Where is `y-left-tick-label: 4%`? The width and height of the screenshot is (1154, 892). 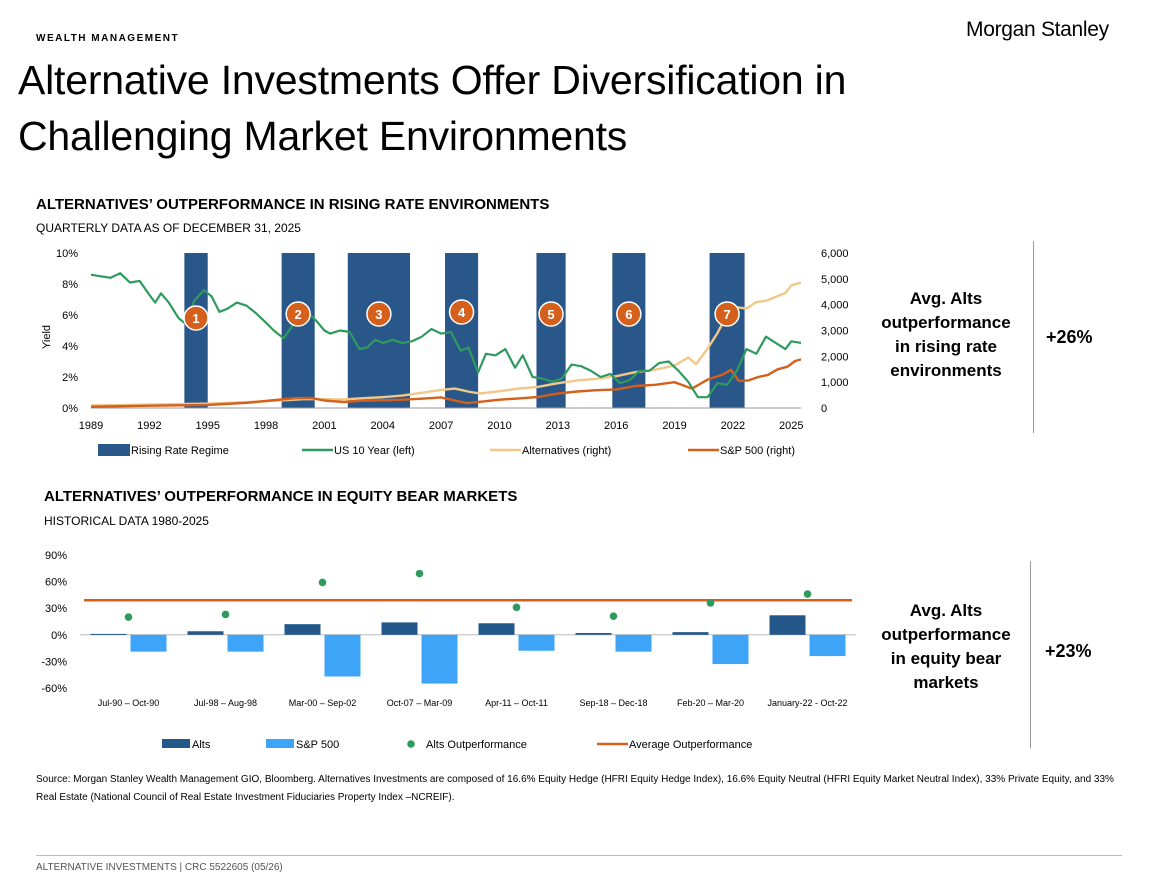
y-left-tick-label: 4% is located at coordinates (70, 347).